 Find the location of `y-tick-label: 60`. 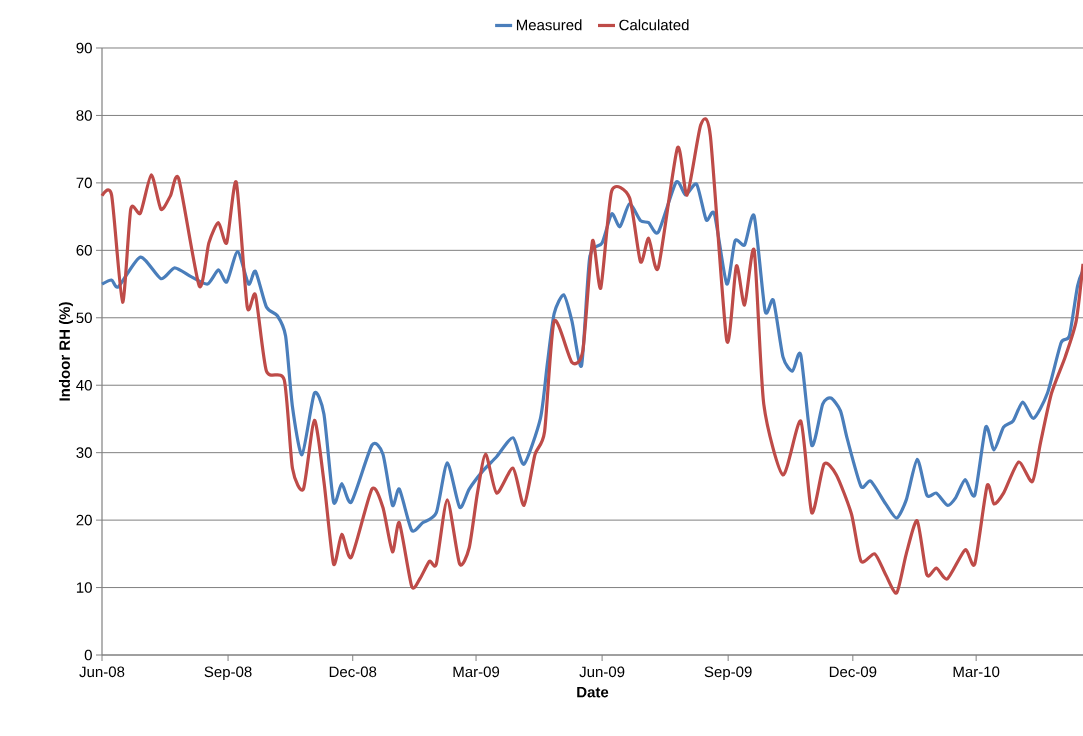

y-tick-label: 60 is located at coordinates (84, 250).